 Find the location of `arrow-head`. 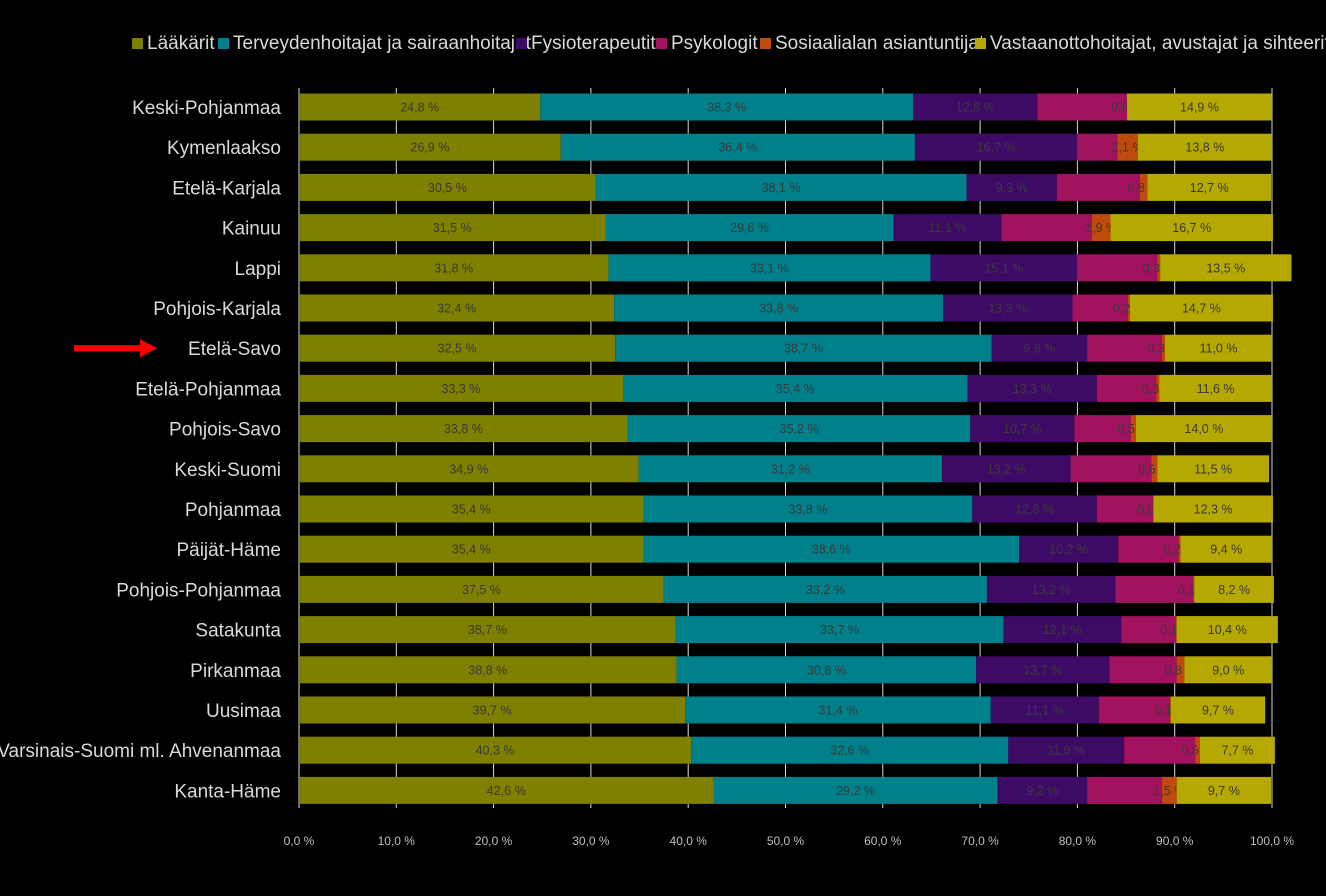

arrow-head is located at coordinates (148, 348).